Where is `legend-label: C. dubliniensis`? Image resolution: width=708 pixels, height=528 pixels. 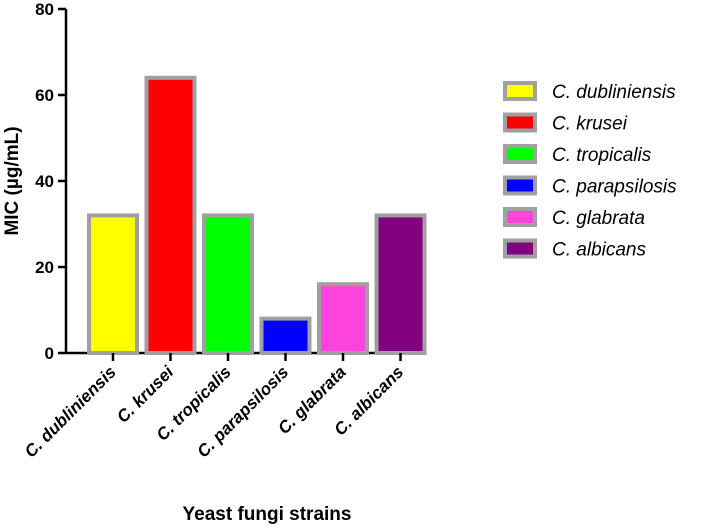 legend-label: C. dubliniensis is located at coordinates (614, 92).